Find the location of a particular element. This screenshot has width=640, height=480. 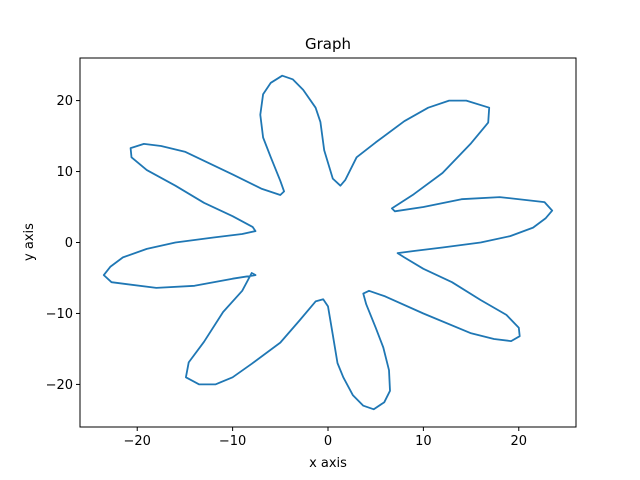

chart-title: Graph is located at coordinates (328, 44).